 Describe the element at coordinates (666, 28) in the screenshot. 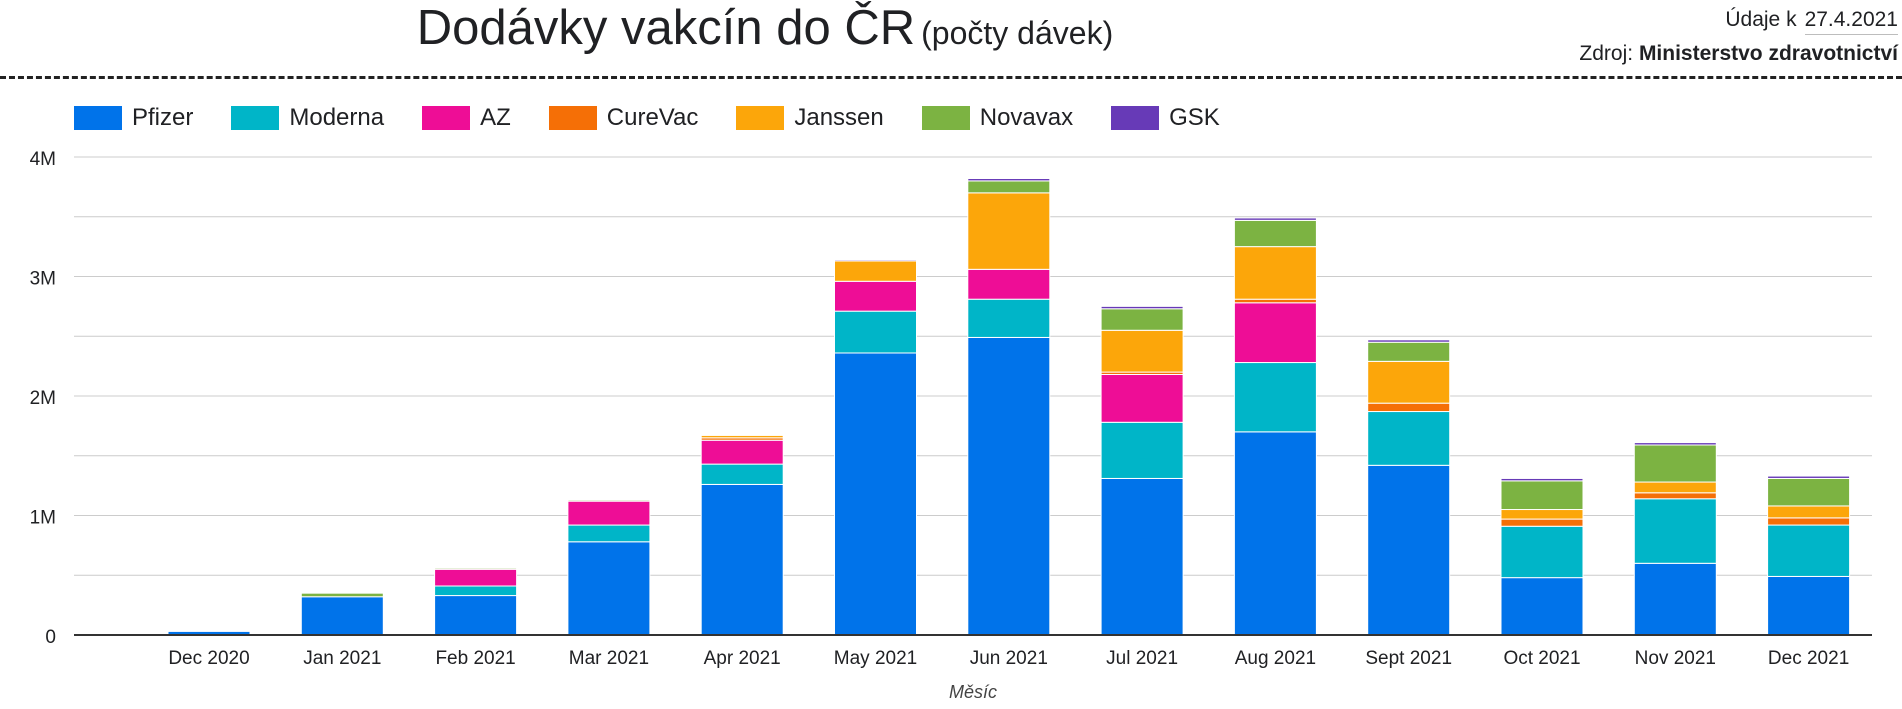

I see `chart-title: Dodávky vakcín do ČR` at that location.